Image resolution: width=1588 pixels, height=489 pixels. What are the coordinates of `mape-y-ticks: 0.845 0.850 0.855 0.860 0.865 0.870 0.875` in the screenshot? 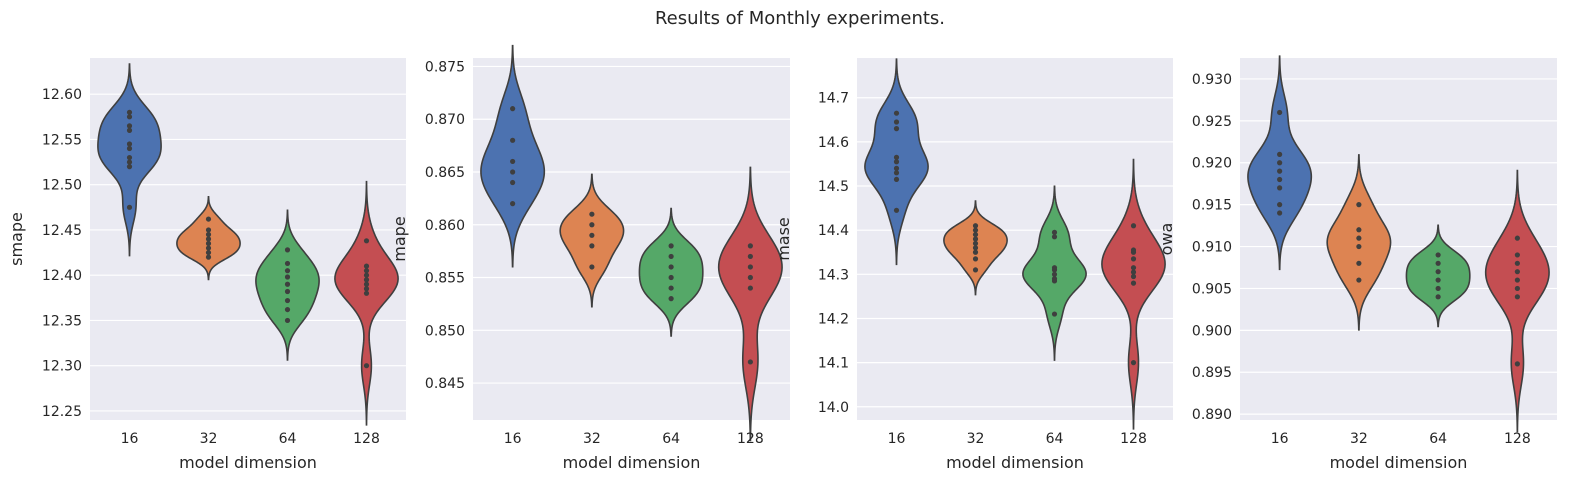 It's located at (445, 225).